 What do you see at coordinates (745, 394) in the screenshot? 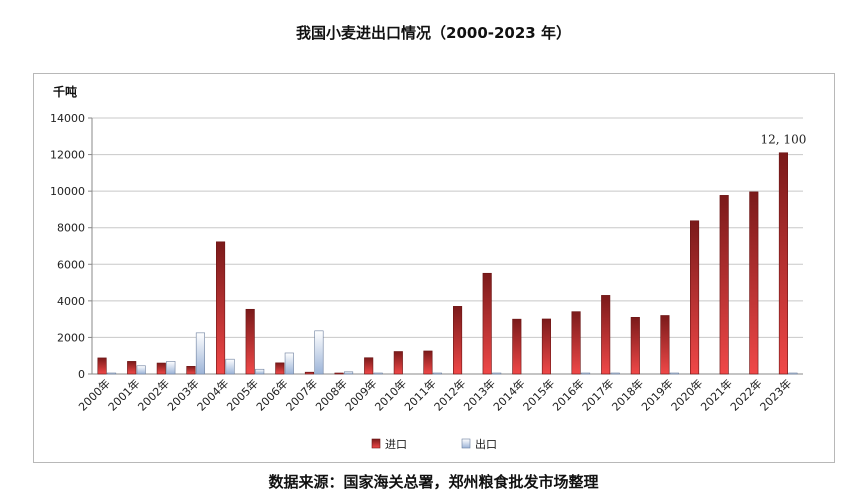
I see `x-tick-label: 2022年` at bounding box center [745, 394].